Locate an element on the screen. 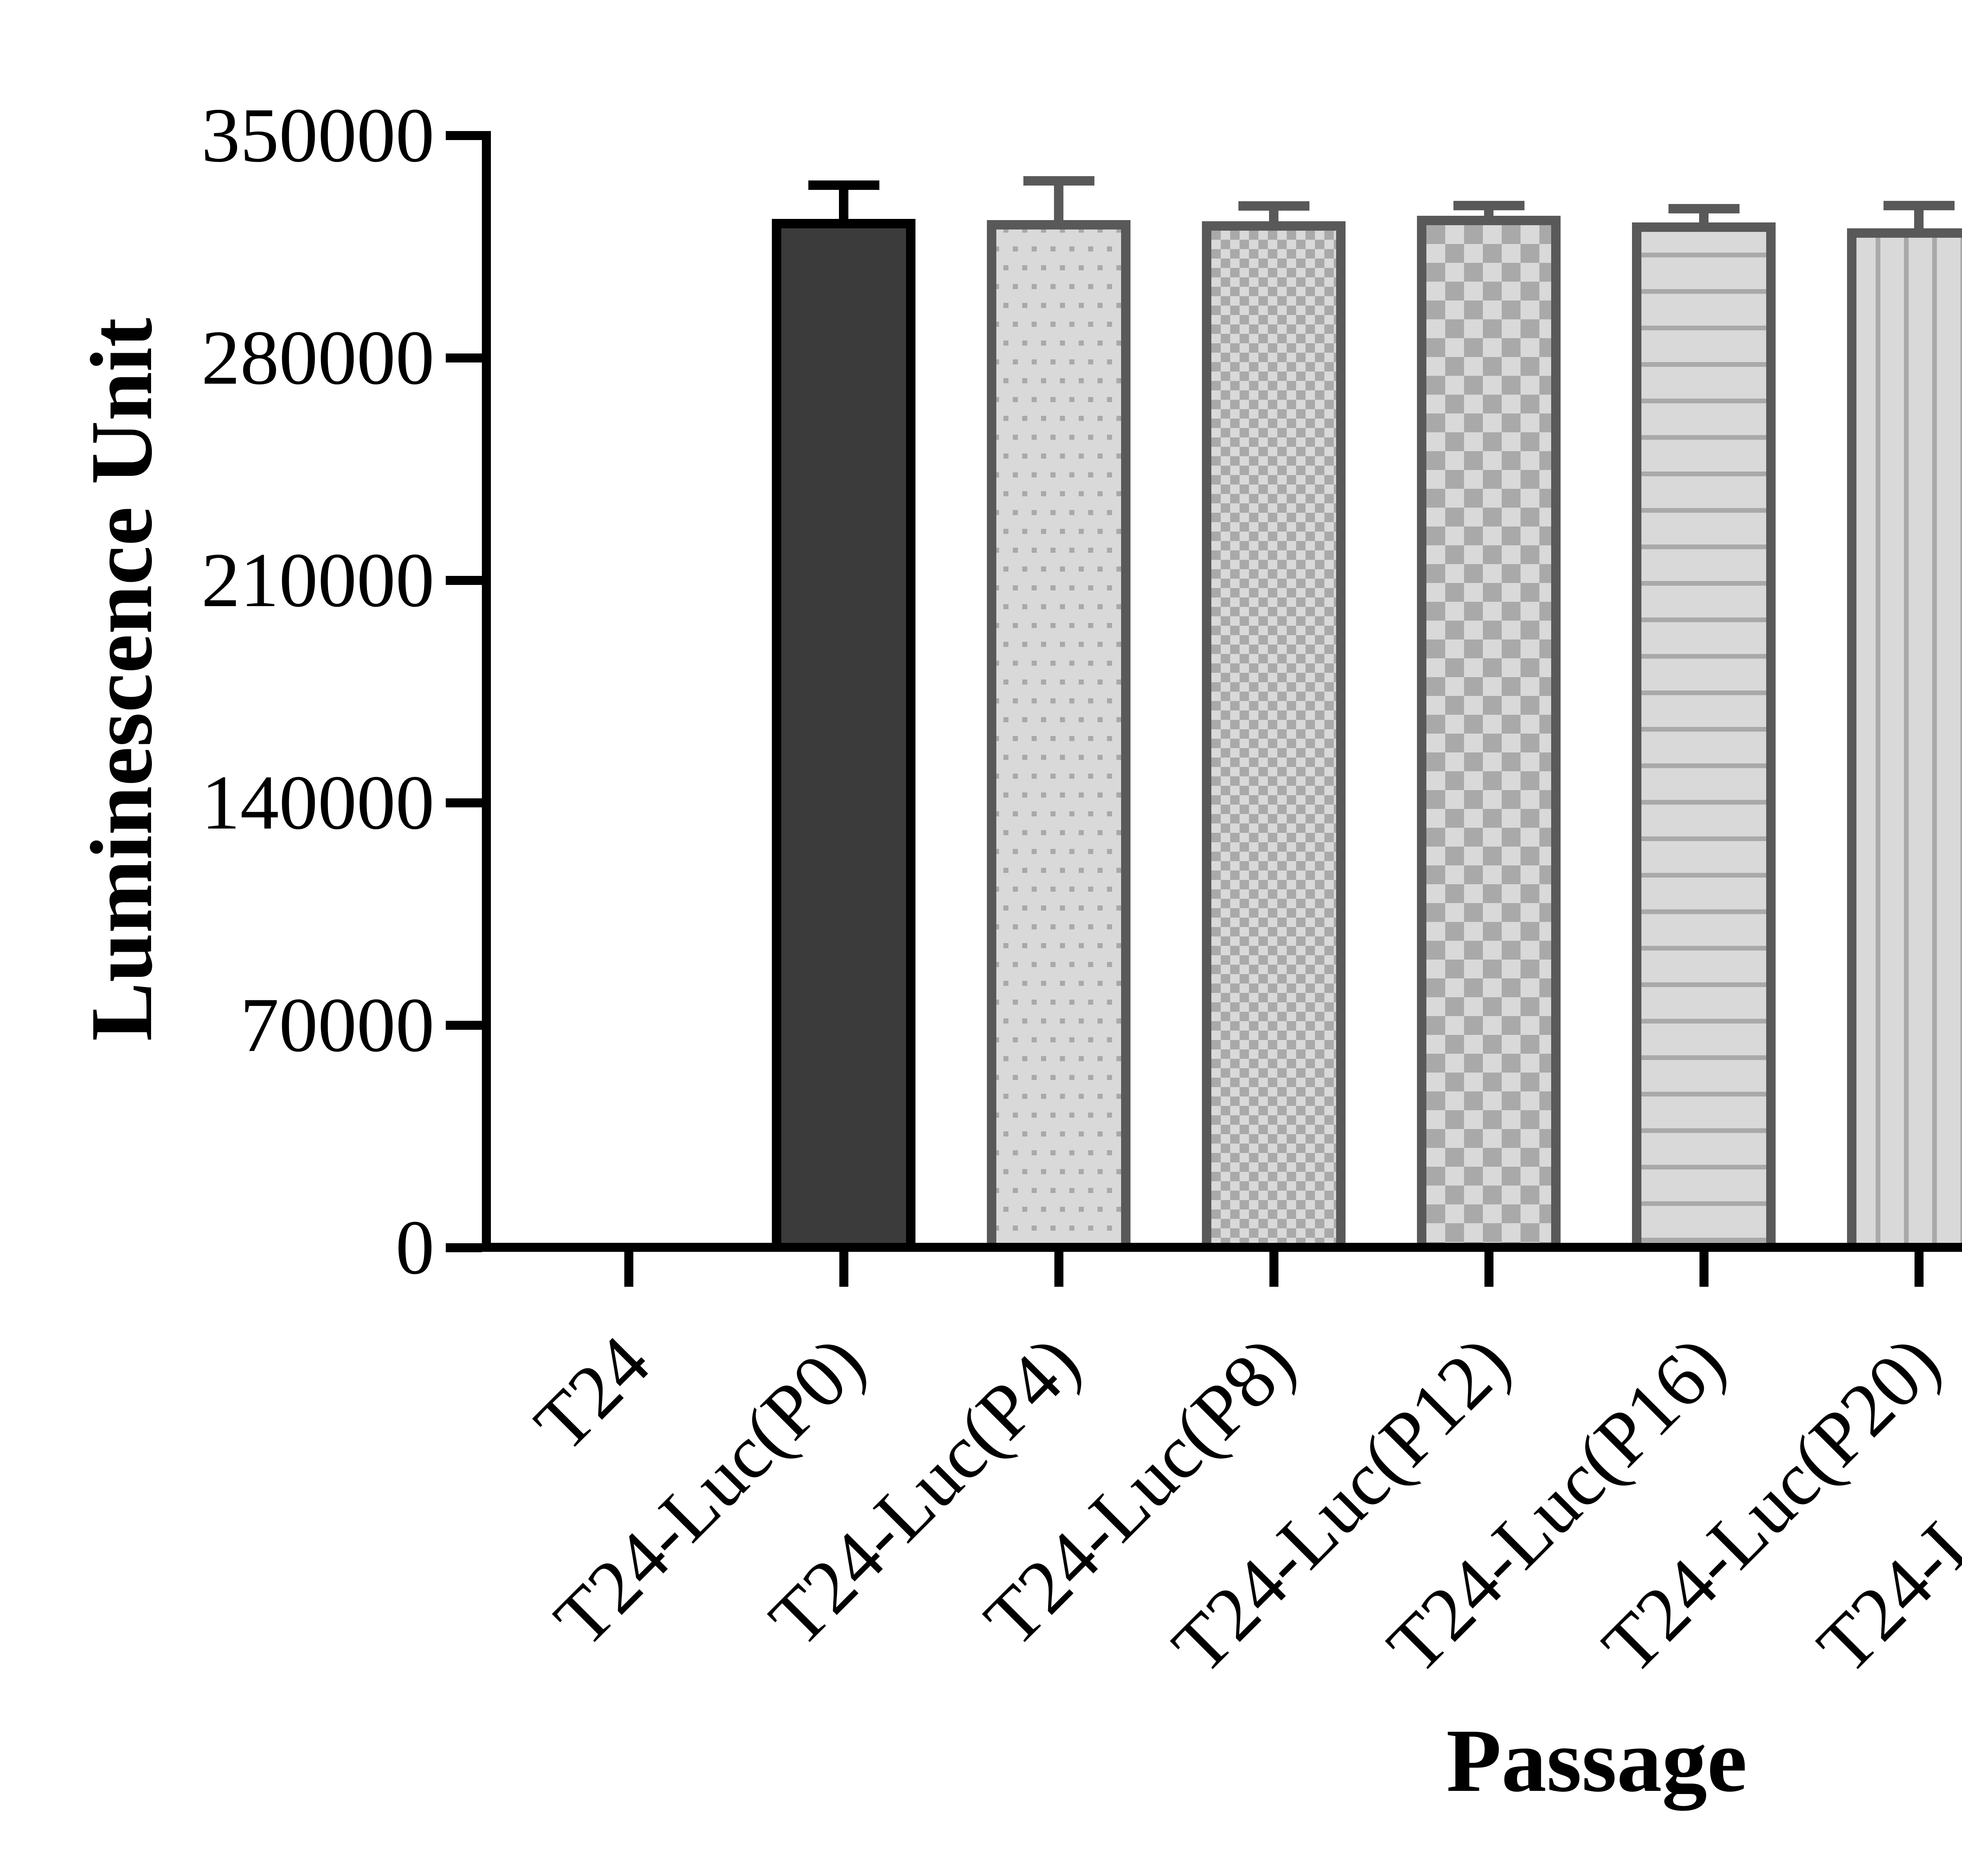  svg-text: Luminescence Unit is located at coordinates (121, 679).